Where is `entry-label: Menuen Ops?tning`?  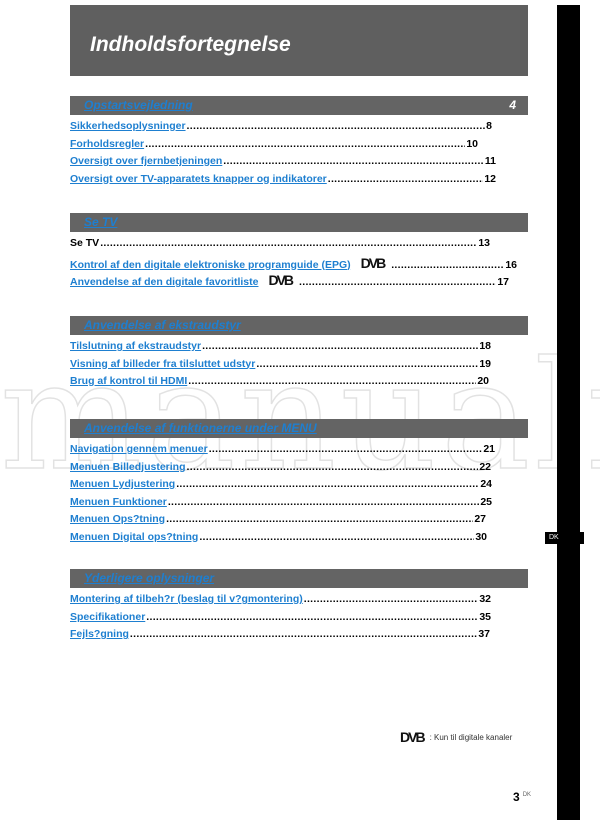 entry-label: Menuen Ops?tning is located at coordinates (118, 519).